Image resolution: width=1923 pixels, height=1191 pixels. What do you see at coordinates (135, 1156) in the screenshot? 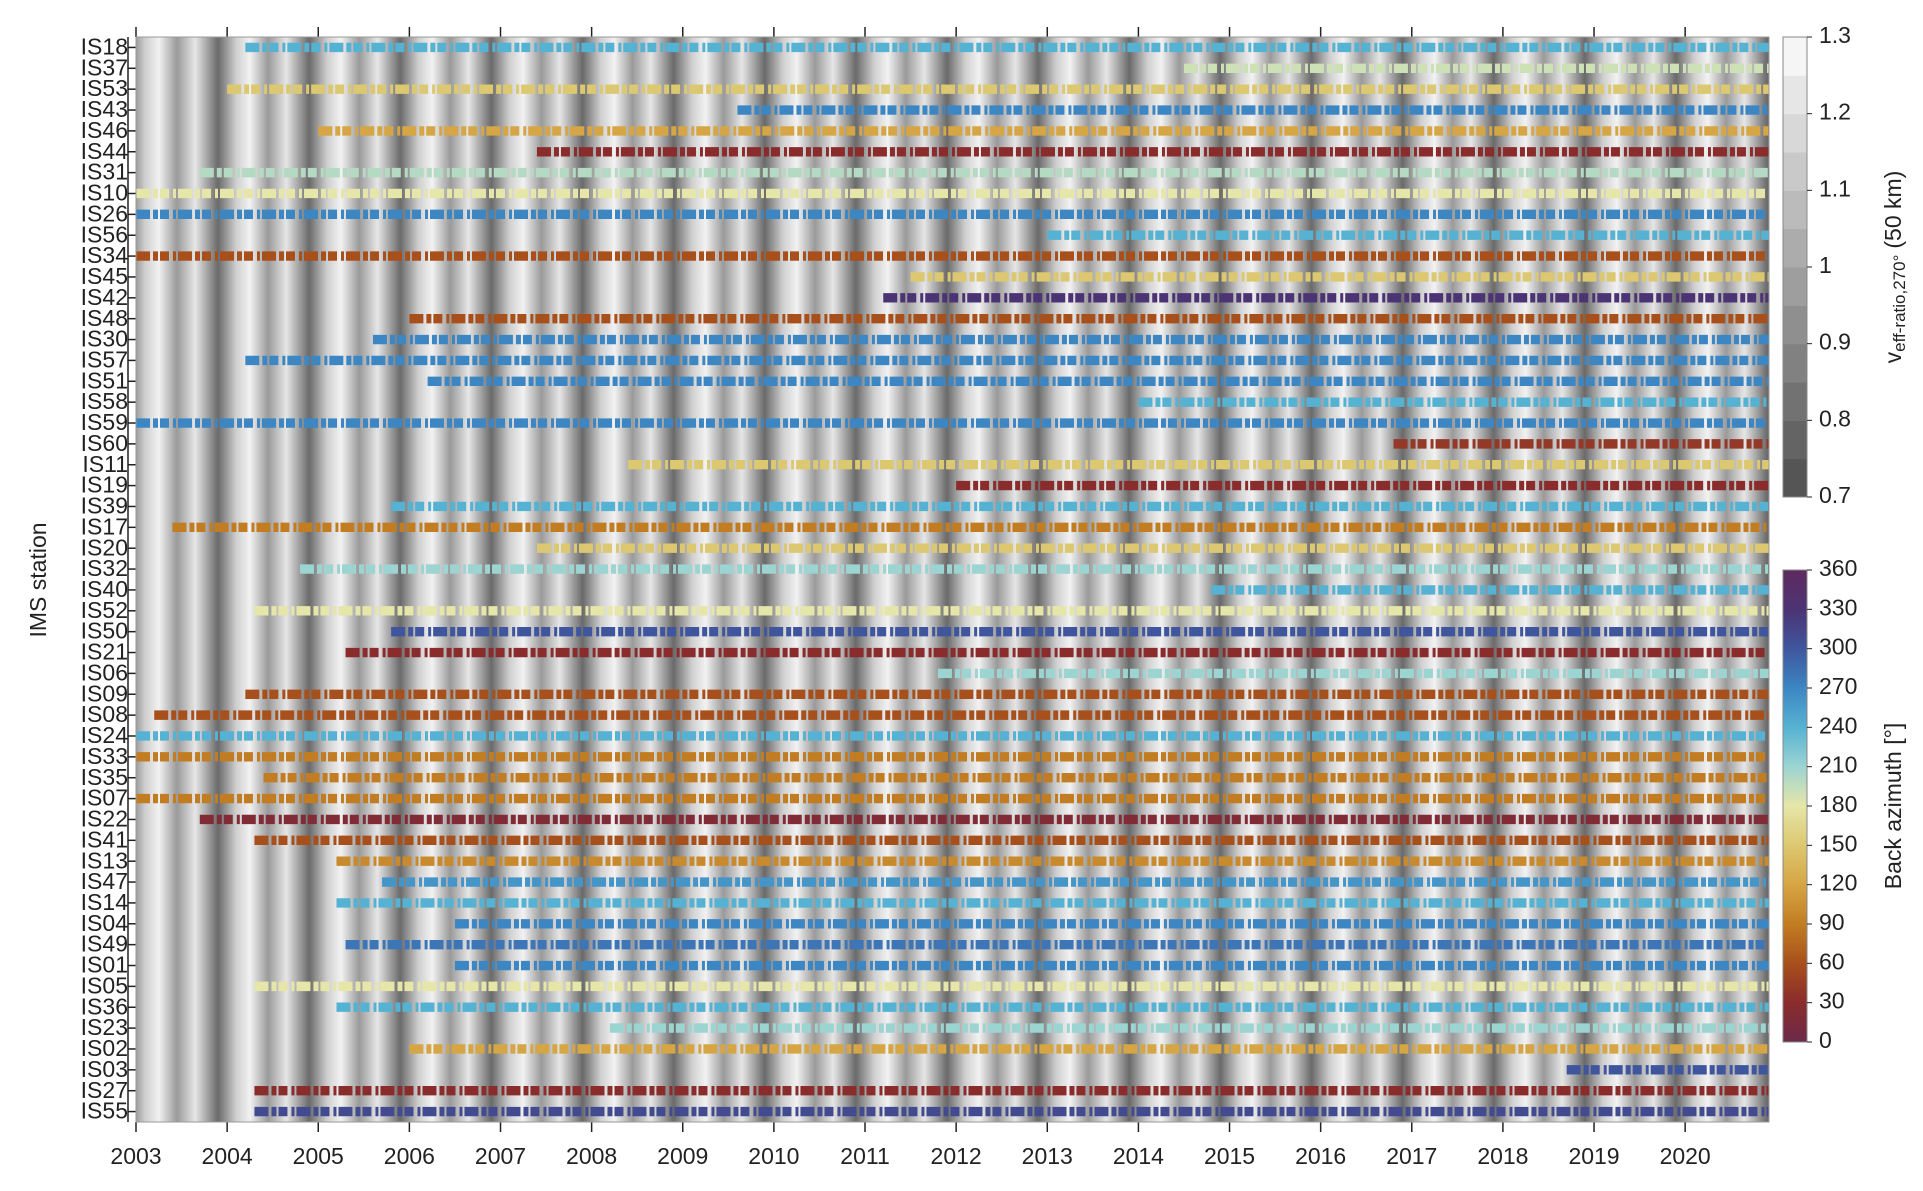
I see `x-tick-label: 2003` at bounding box center [135, 1156].